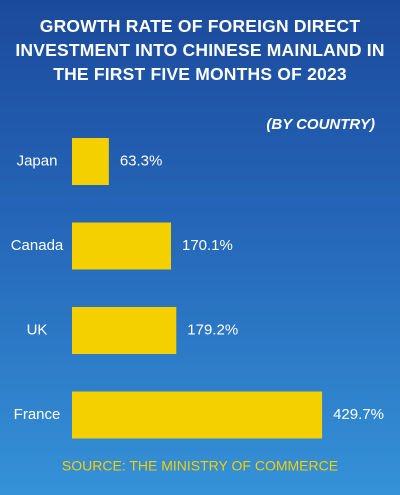 This screenshot has height=495, width=400. I want to click on y-tick-label: UK, so click(37, 329).